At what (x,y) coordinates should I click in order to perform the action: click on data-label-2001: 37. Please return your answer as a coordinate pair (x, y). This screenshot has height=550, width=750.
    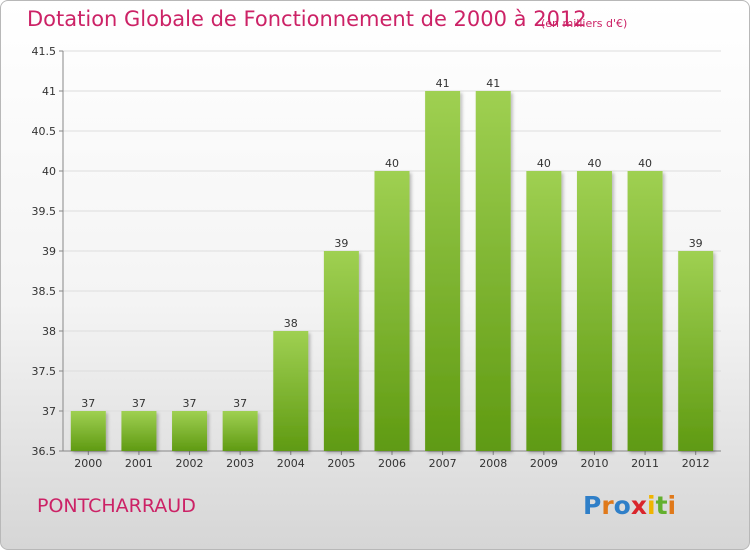
    Looking at the image, I should click on (139, 403).